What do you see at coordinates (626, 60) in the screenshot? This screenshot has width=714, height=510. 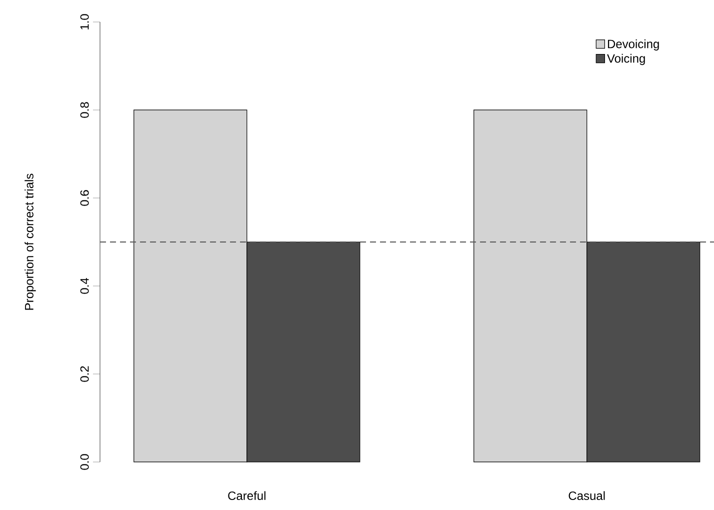 I see `legend-label: Voicing` at bounding box center [626, 60].